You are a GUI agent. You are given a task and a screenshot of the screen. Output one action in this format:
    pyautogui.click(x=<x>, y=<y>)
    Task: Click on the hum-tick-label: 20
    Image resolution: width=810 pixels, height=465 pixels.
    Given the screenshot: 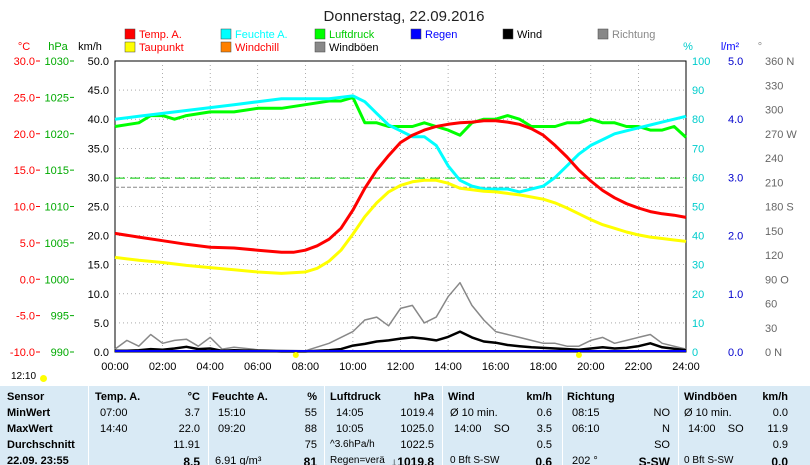 What is the action you would take?
    pyautogui.click(x=698, y=295)
    